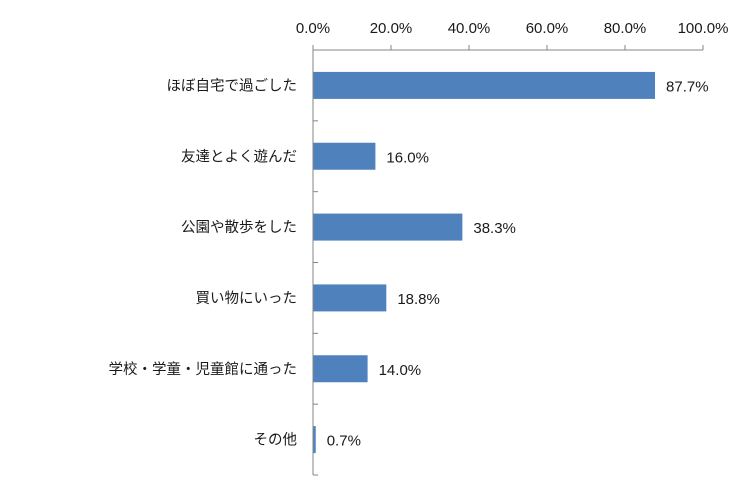 The width and height of the screenshot is (741, 483). I want to click on x-tick-label: 20.0%, so click(391, 28).